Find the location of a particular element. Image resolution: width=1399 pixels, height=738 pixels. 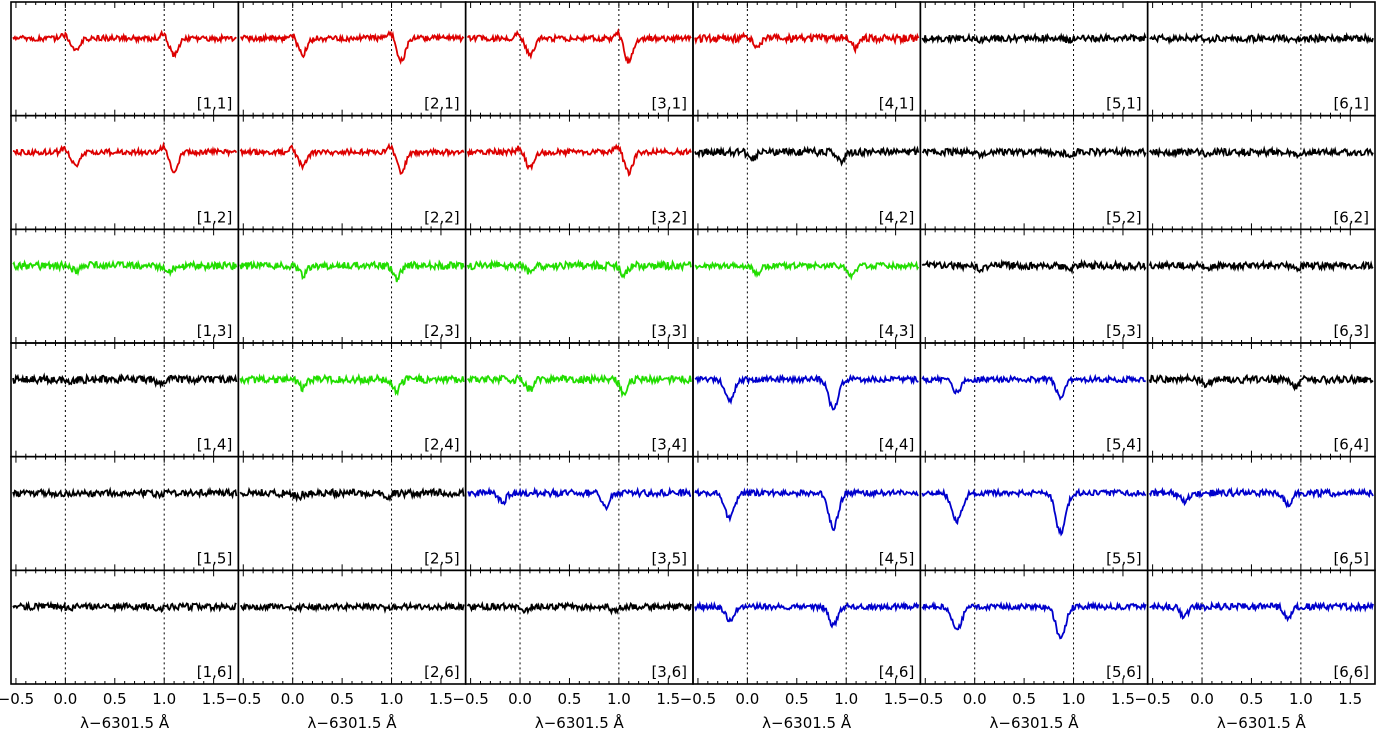

panel-3-6: [3,6] is located at coordinates (579, 627).